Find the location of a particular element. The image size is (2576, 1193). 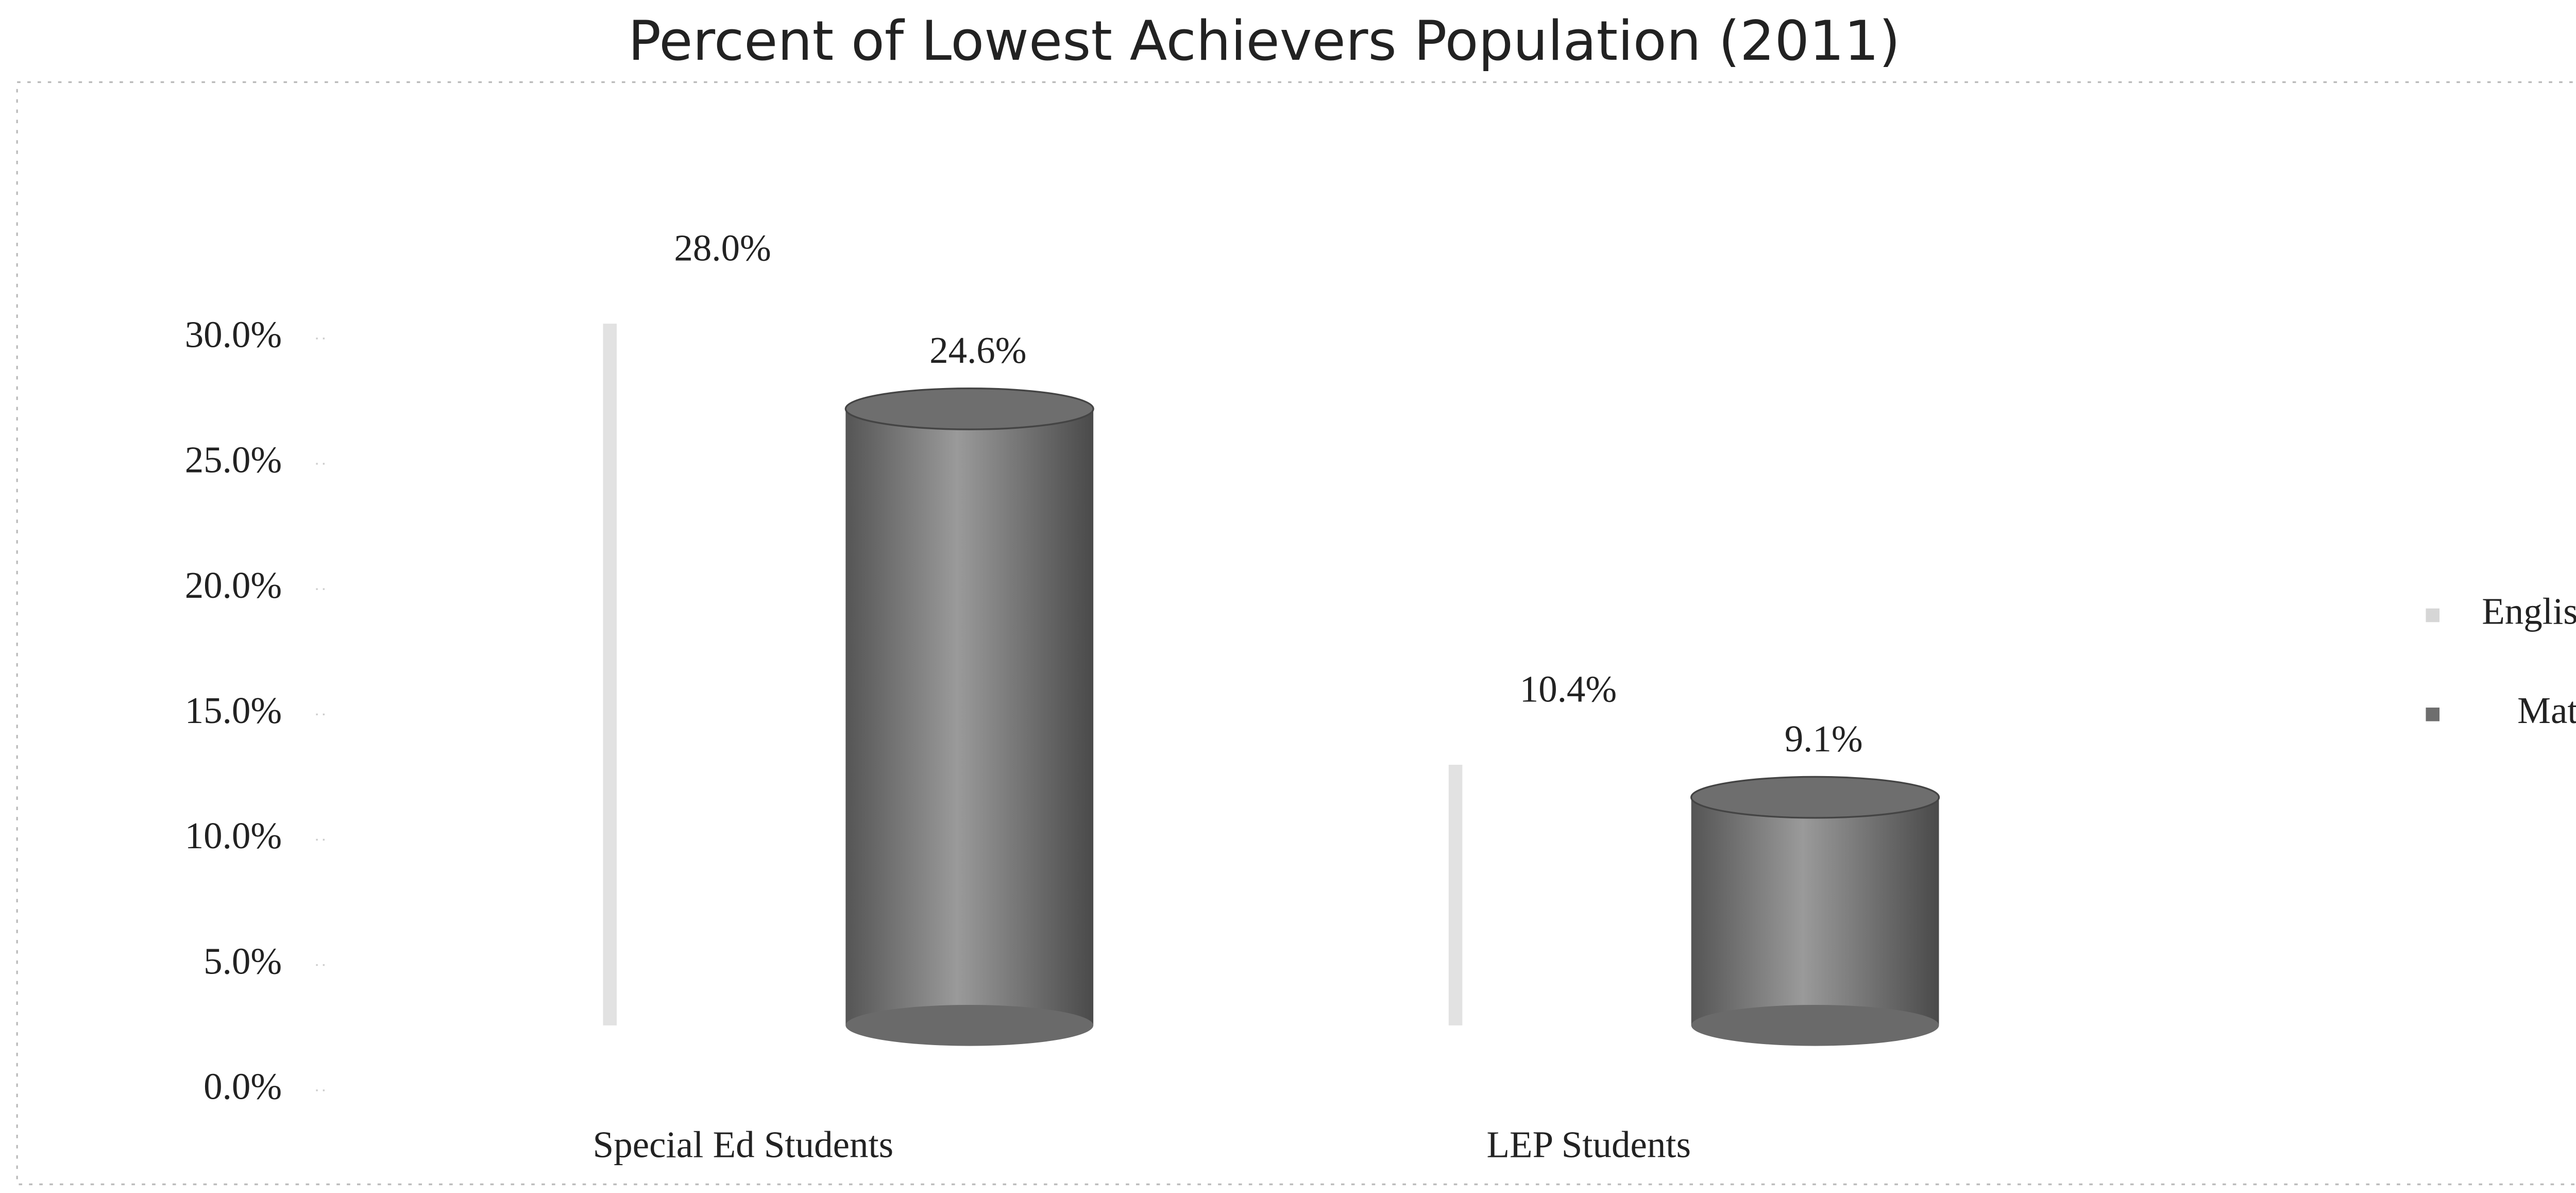

legend-label: Math is located at coordinates (2546, 711).